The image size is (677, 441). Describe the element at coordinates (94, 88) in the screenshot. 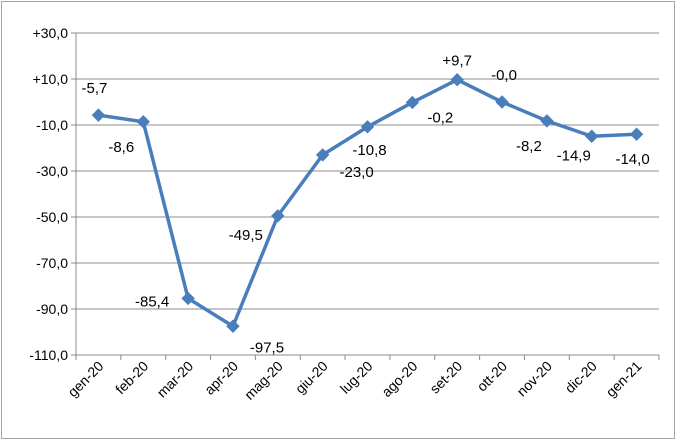

I see `data-label: -5,7` at that location.